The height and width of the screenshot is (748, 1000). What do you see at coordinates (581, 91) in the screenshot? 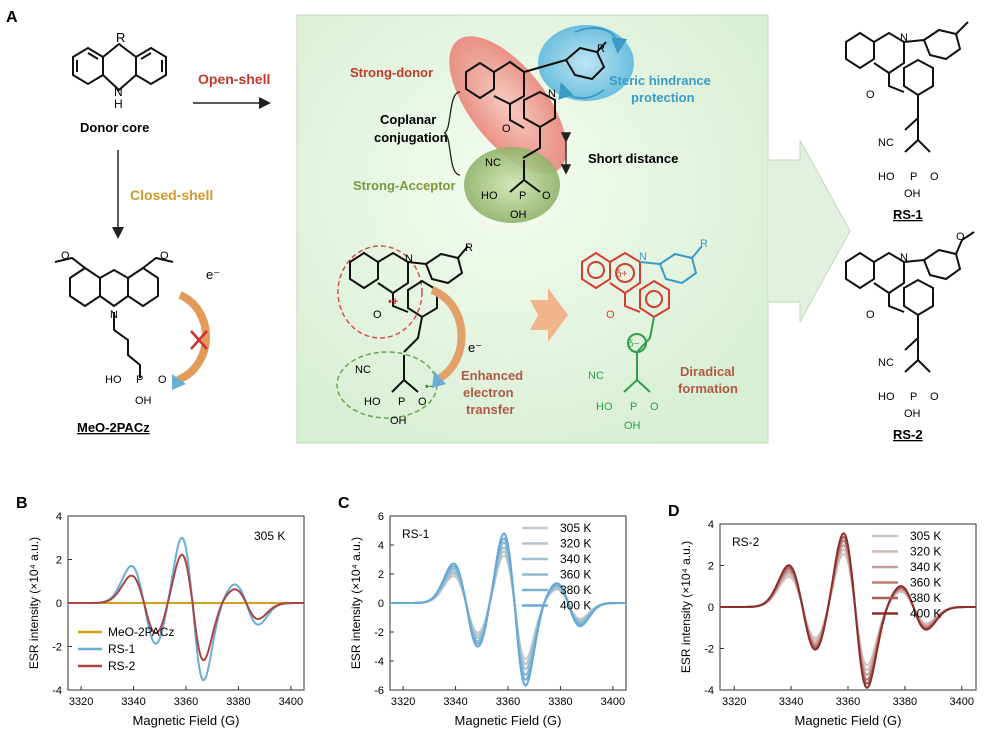
I see `rotation-arrow-bottom` at bounding box center [581, 91].